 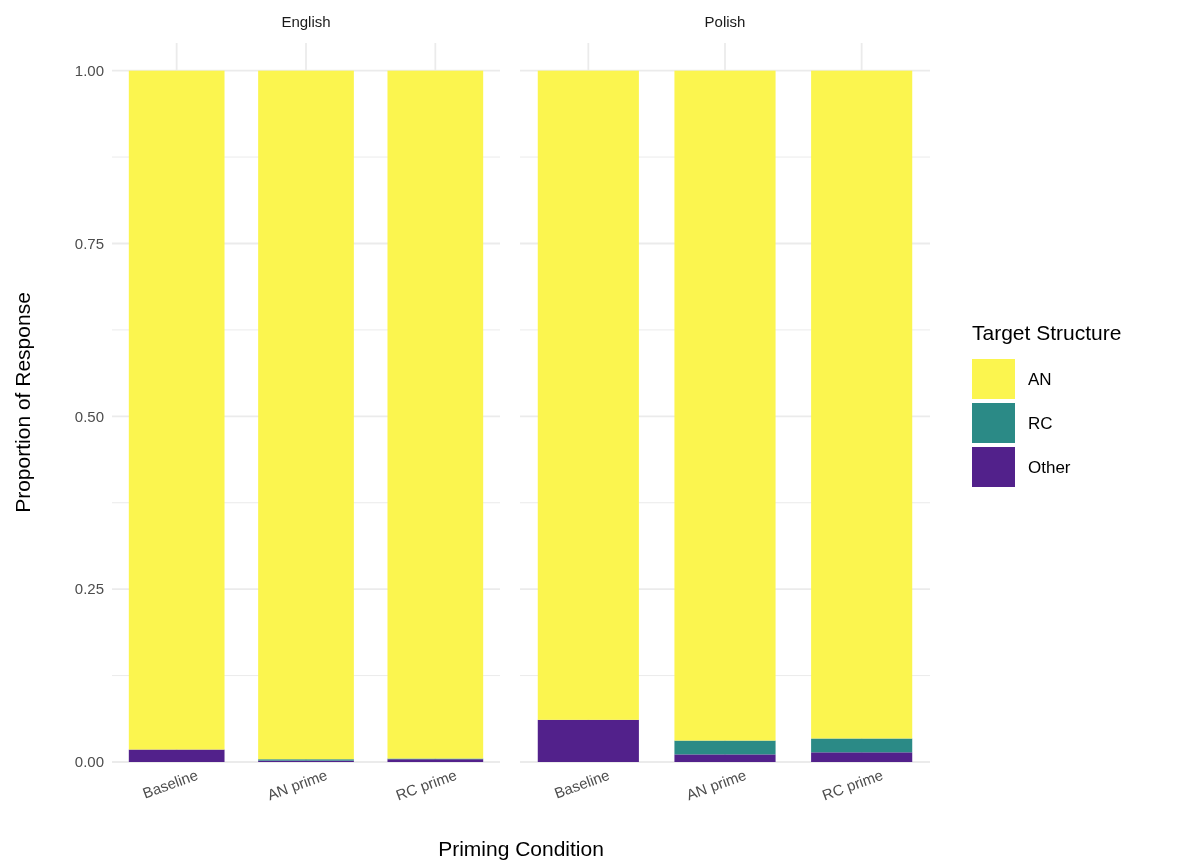 What do you see at coordinates (521, 848) in the screenshot?
I see `x-axis-title: Priming Condition` at bounding box center [521, 848].